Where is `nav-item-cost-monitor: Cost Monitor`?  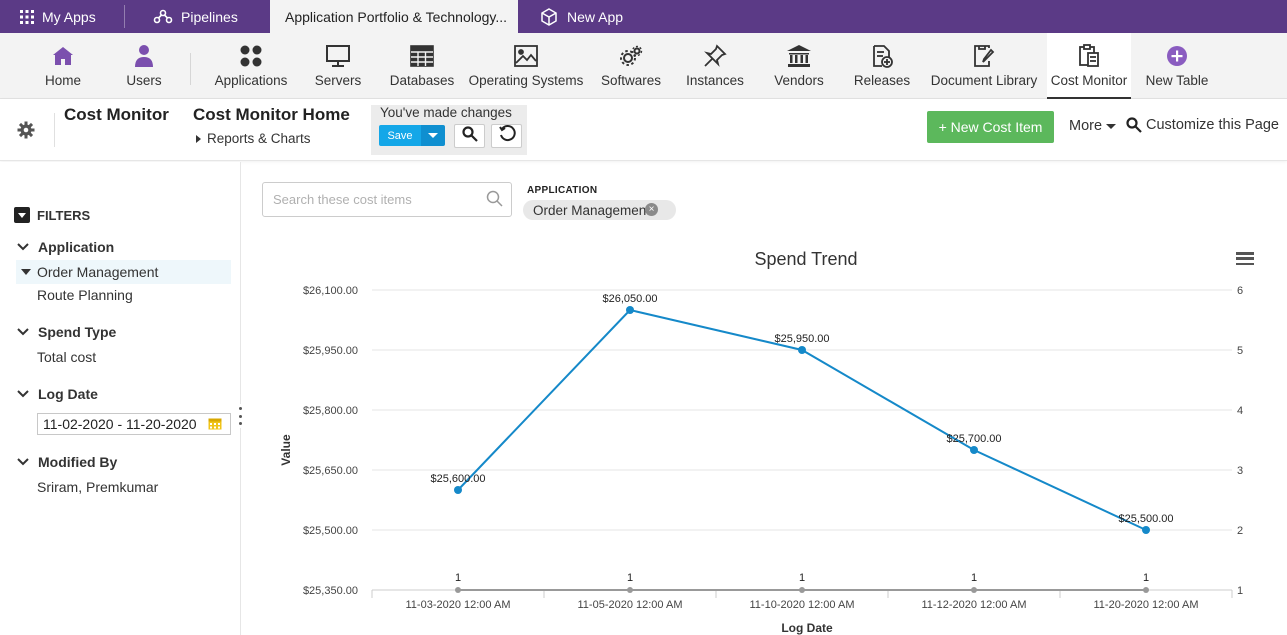 nav-item-cost-monitor: Cost Monitor is located at coordinates (1089, 66).